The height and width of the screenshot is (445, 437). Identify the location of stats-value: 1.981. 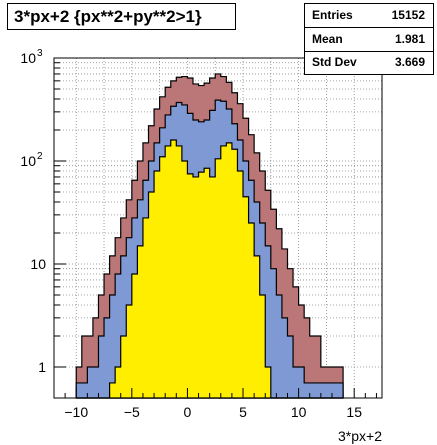
(409, 39).